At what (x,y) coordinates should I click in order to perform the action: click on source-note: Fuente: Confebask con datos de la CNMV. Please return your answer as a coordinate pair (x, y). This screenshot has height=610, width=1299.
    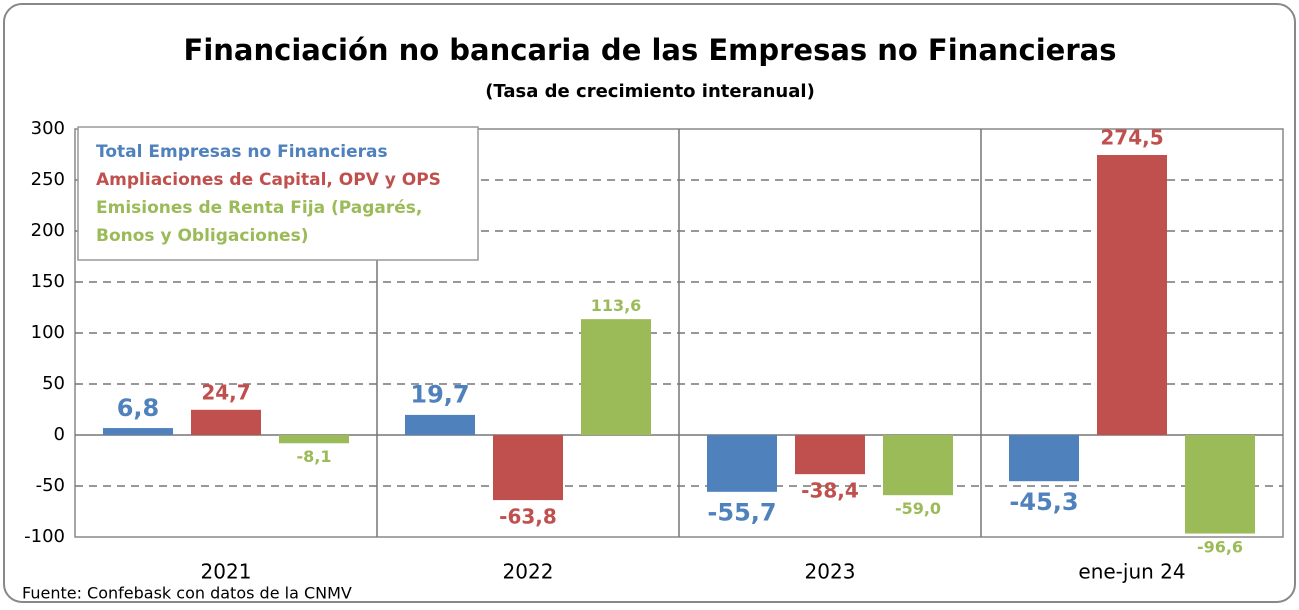
    Looking at the image, I should click on (187, 593).